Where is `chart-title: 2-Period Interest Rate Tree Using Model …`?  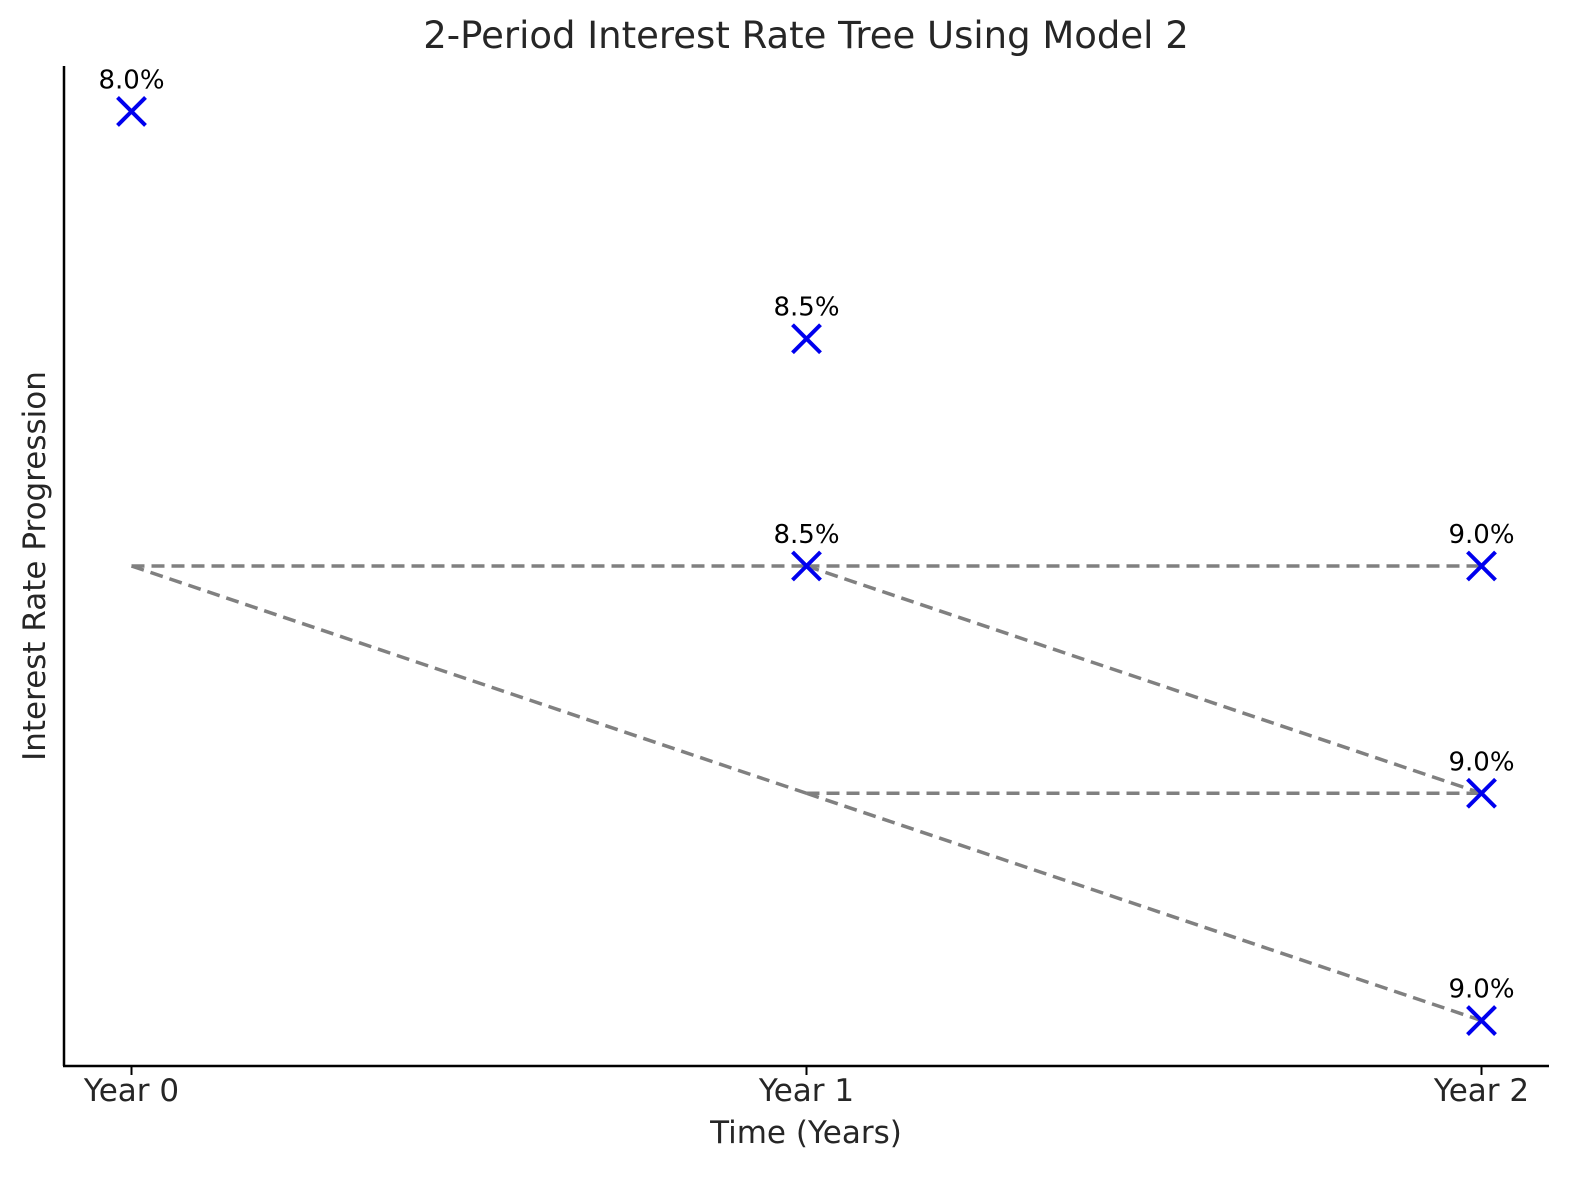
chart-title: 2-Period Interest Rate Tree Using Model … is located at coordinates (806, 35).